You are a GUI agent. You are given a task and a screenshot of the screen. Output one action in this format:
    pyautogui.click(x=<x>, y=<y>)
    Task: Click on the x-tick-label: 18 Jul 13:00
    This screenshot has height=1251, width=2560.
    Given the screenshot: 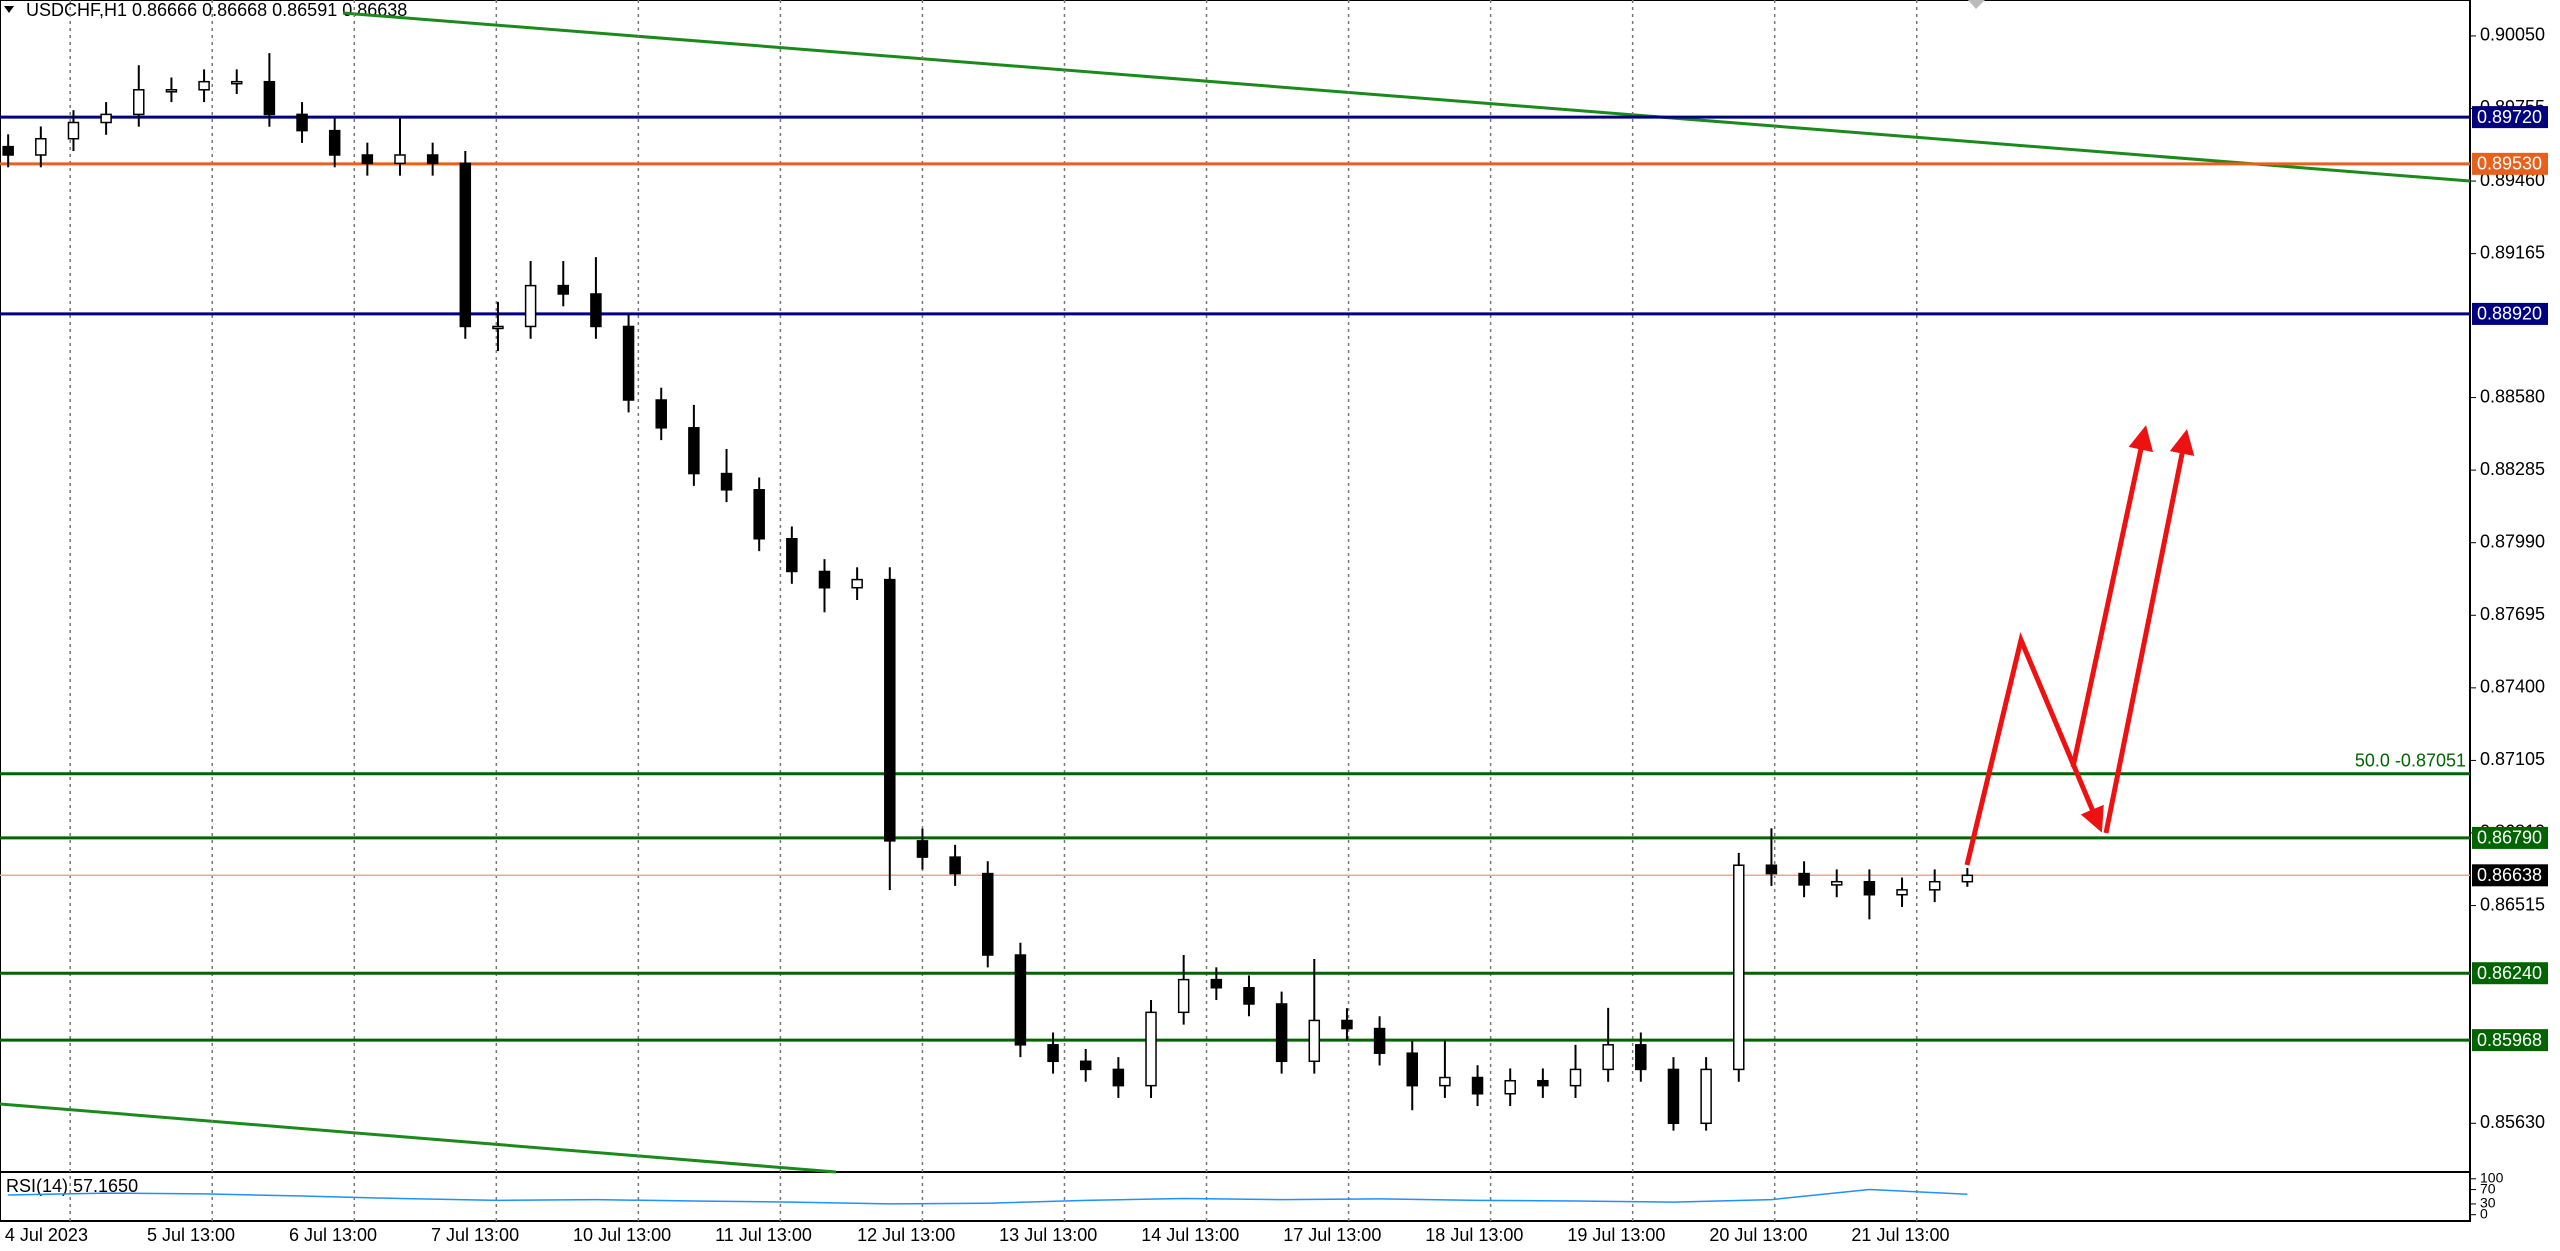 What is the action you would take?
    pyautogui.click(x=1474, y=1235)
    